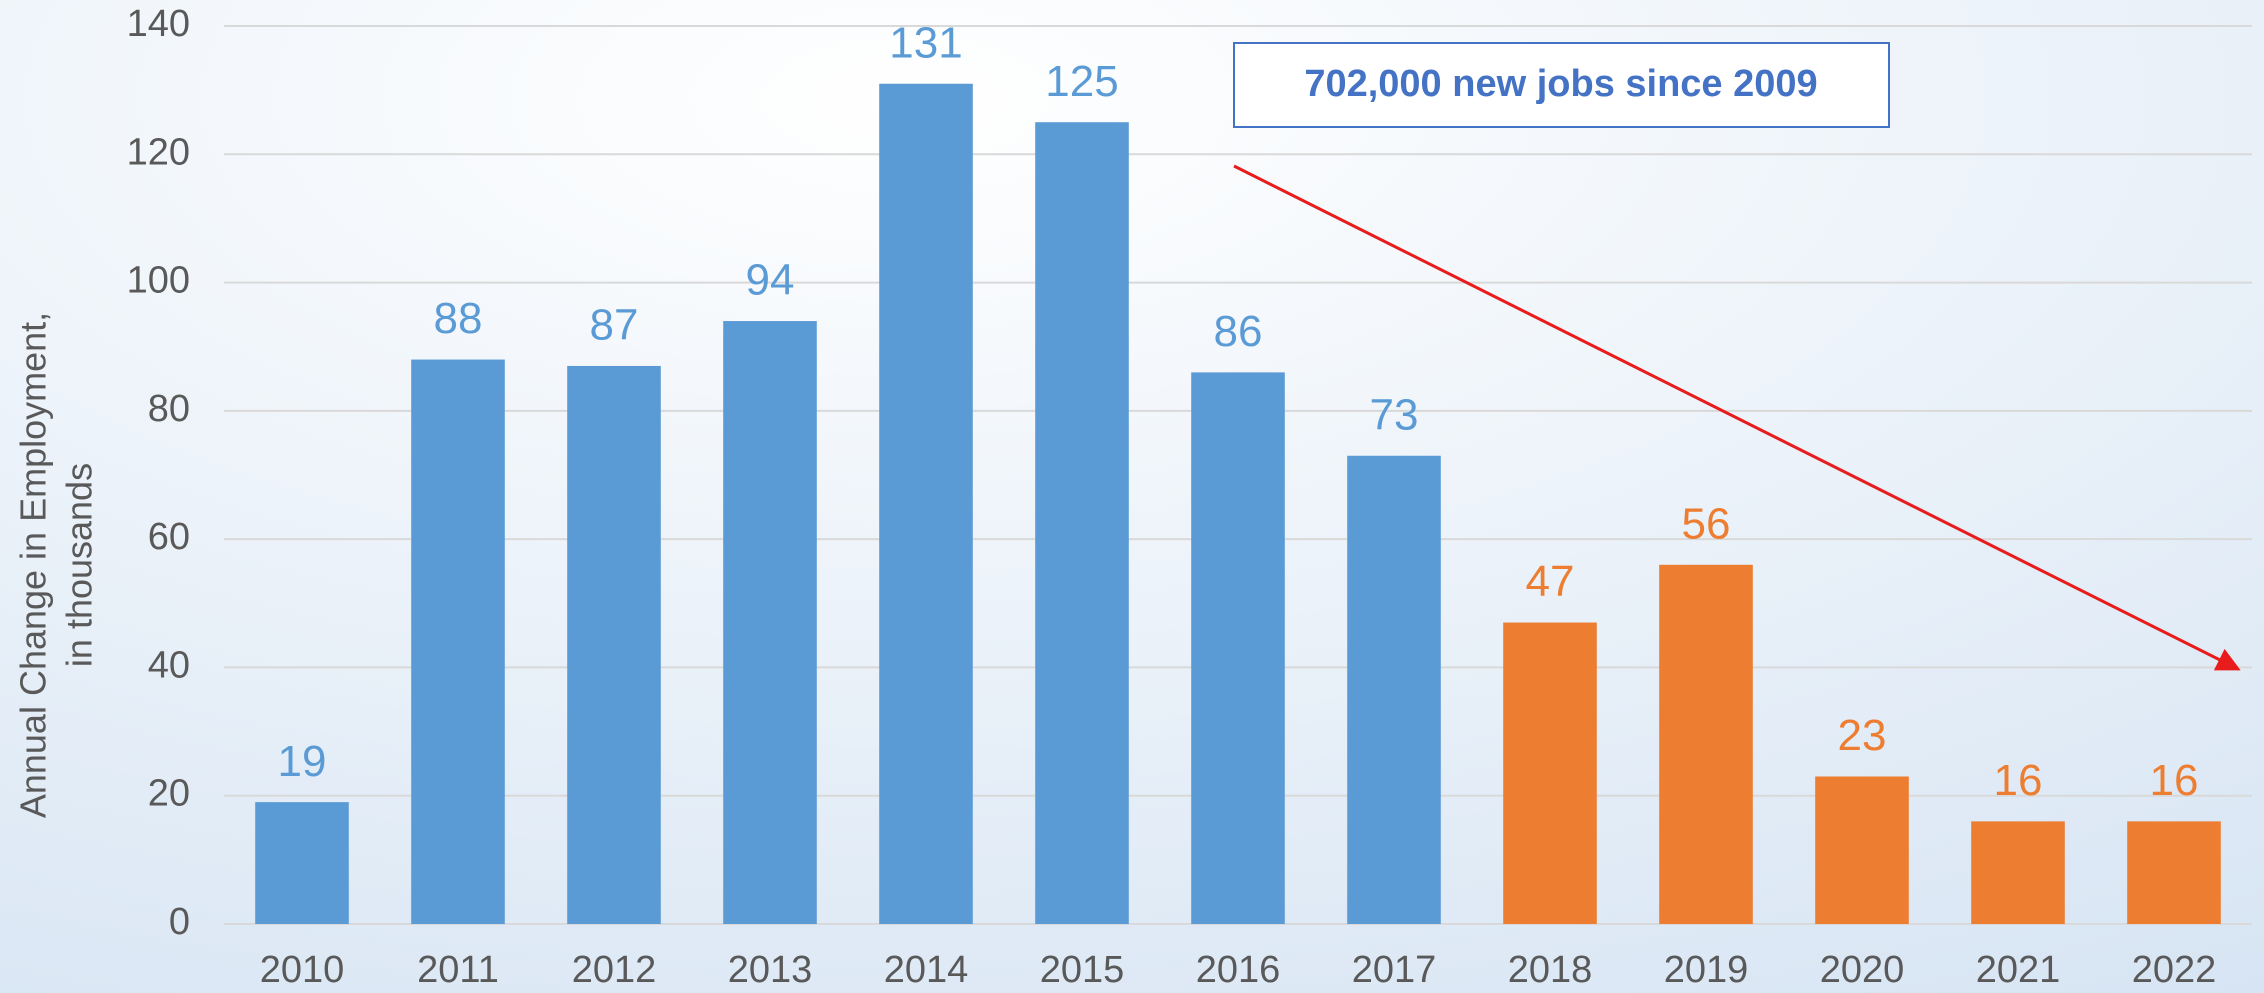  I want to click on x-tick-label: 2016, so click(1238, 970).